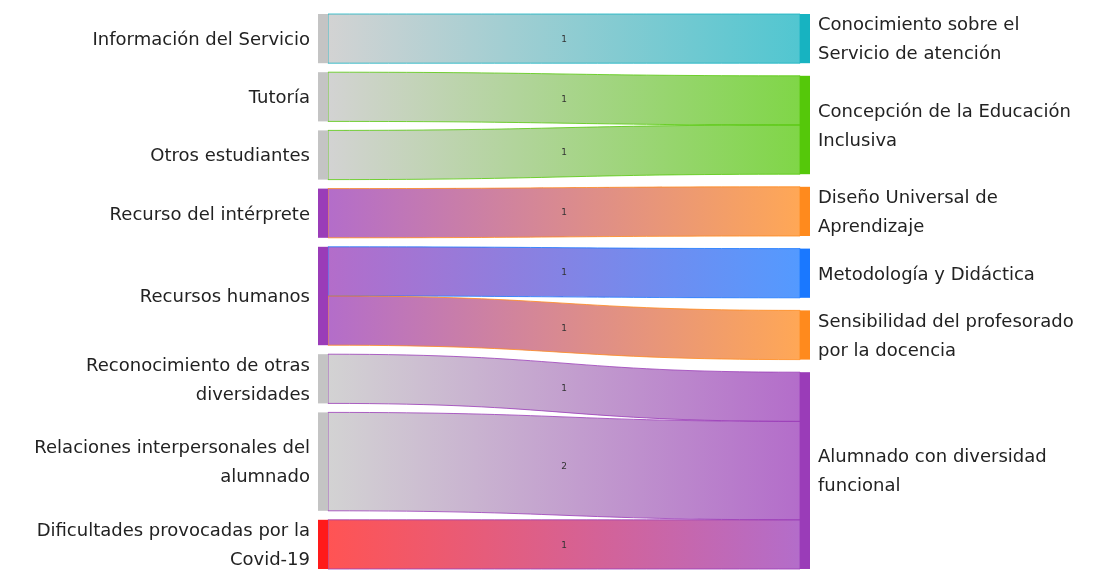 This screenshot has height=583, width=1108. What do you see at coordinates (919, 38) in the screenshot?
I see `series-label: Conocimiento sobre el Servicio de atención` at bounding box center [919, 38].